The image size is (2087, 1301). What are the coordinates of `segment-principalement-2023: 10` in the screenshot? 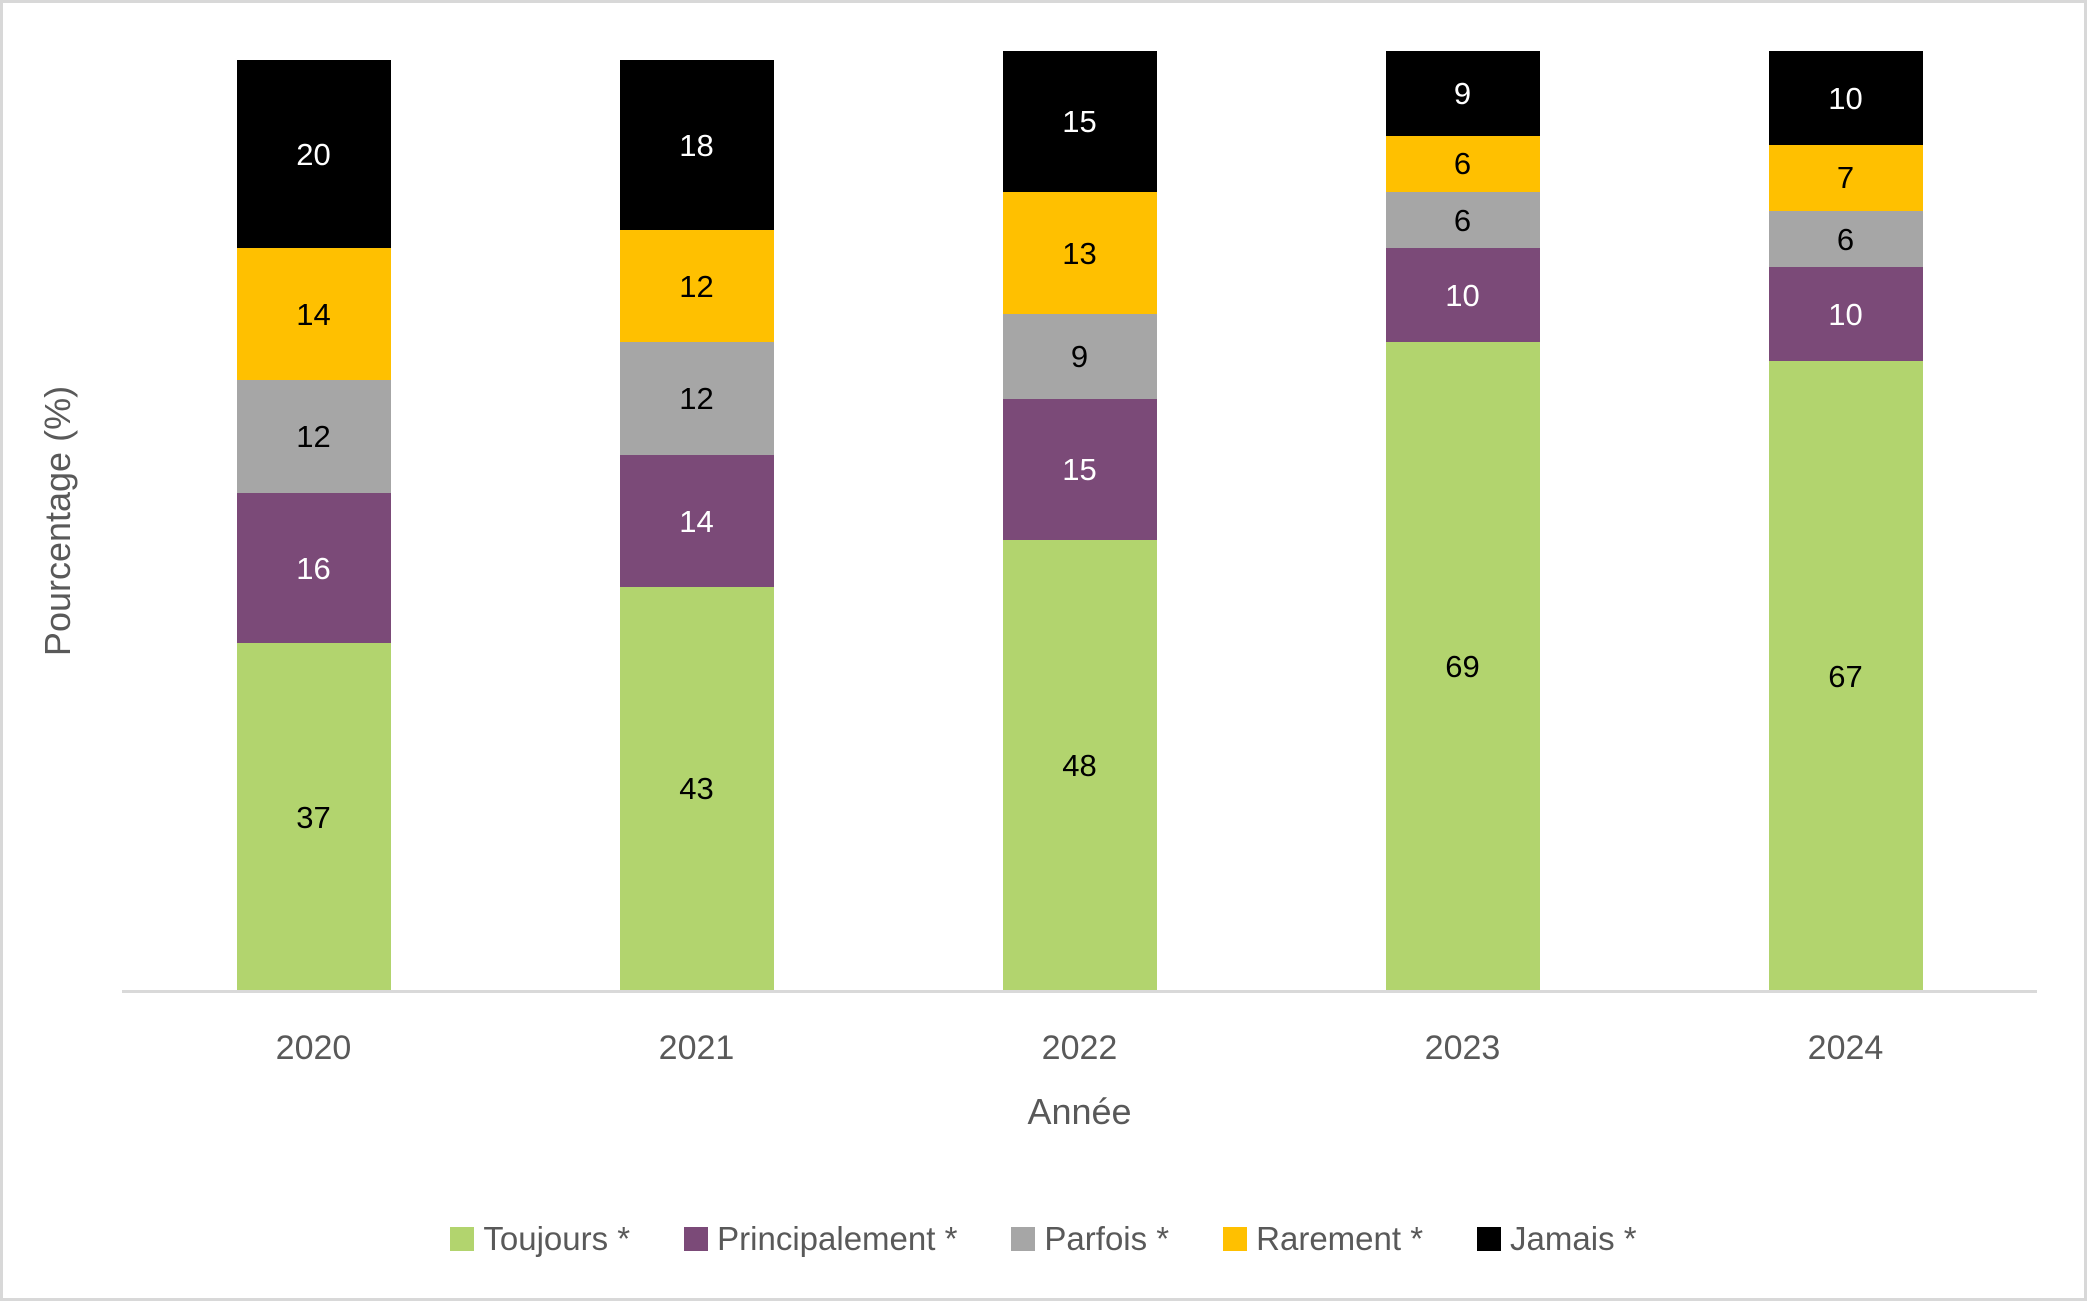 It's located at (1462, 295).